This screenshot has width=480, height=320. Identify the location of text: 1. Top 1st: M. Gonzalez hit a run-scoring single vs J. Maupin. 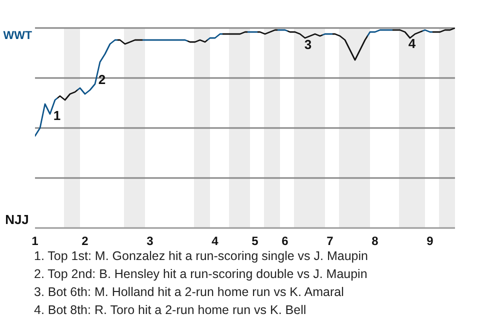
(201, 256).